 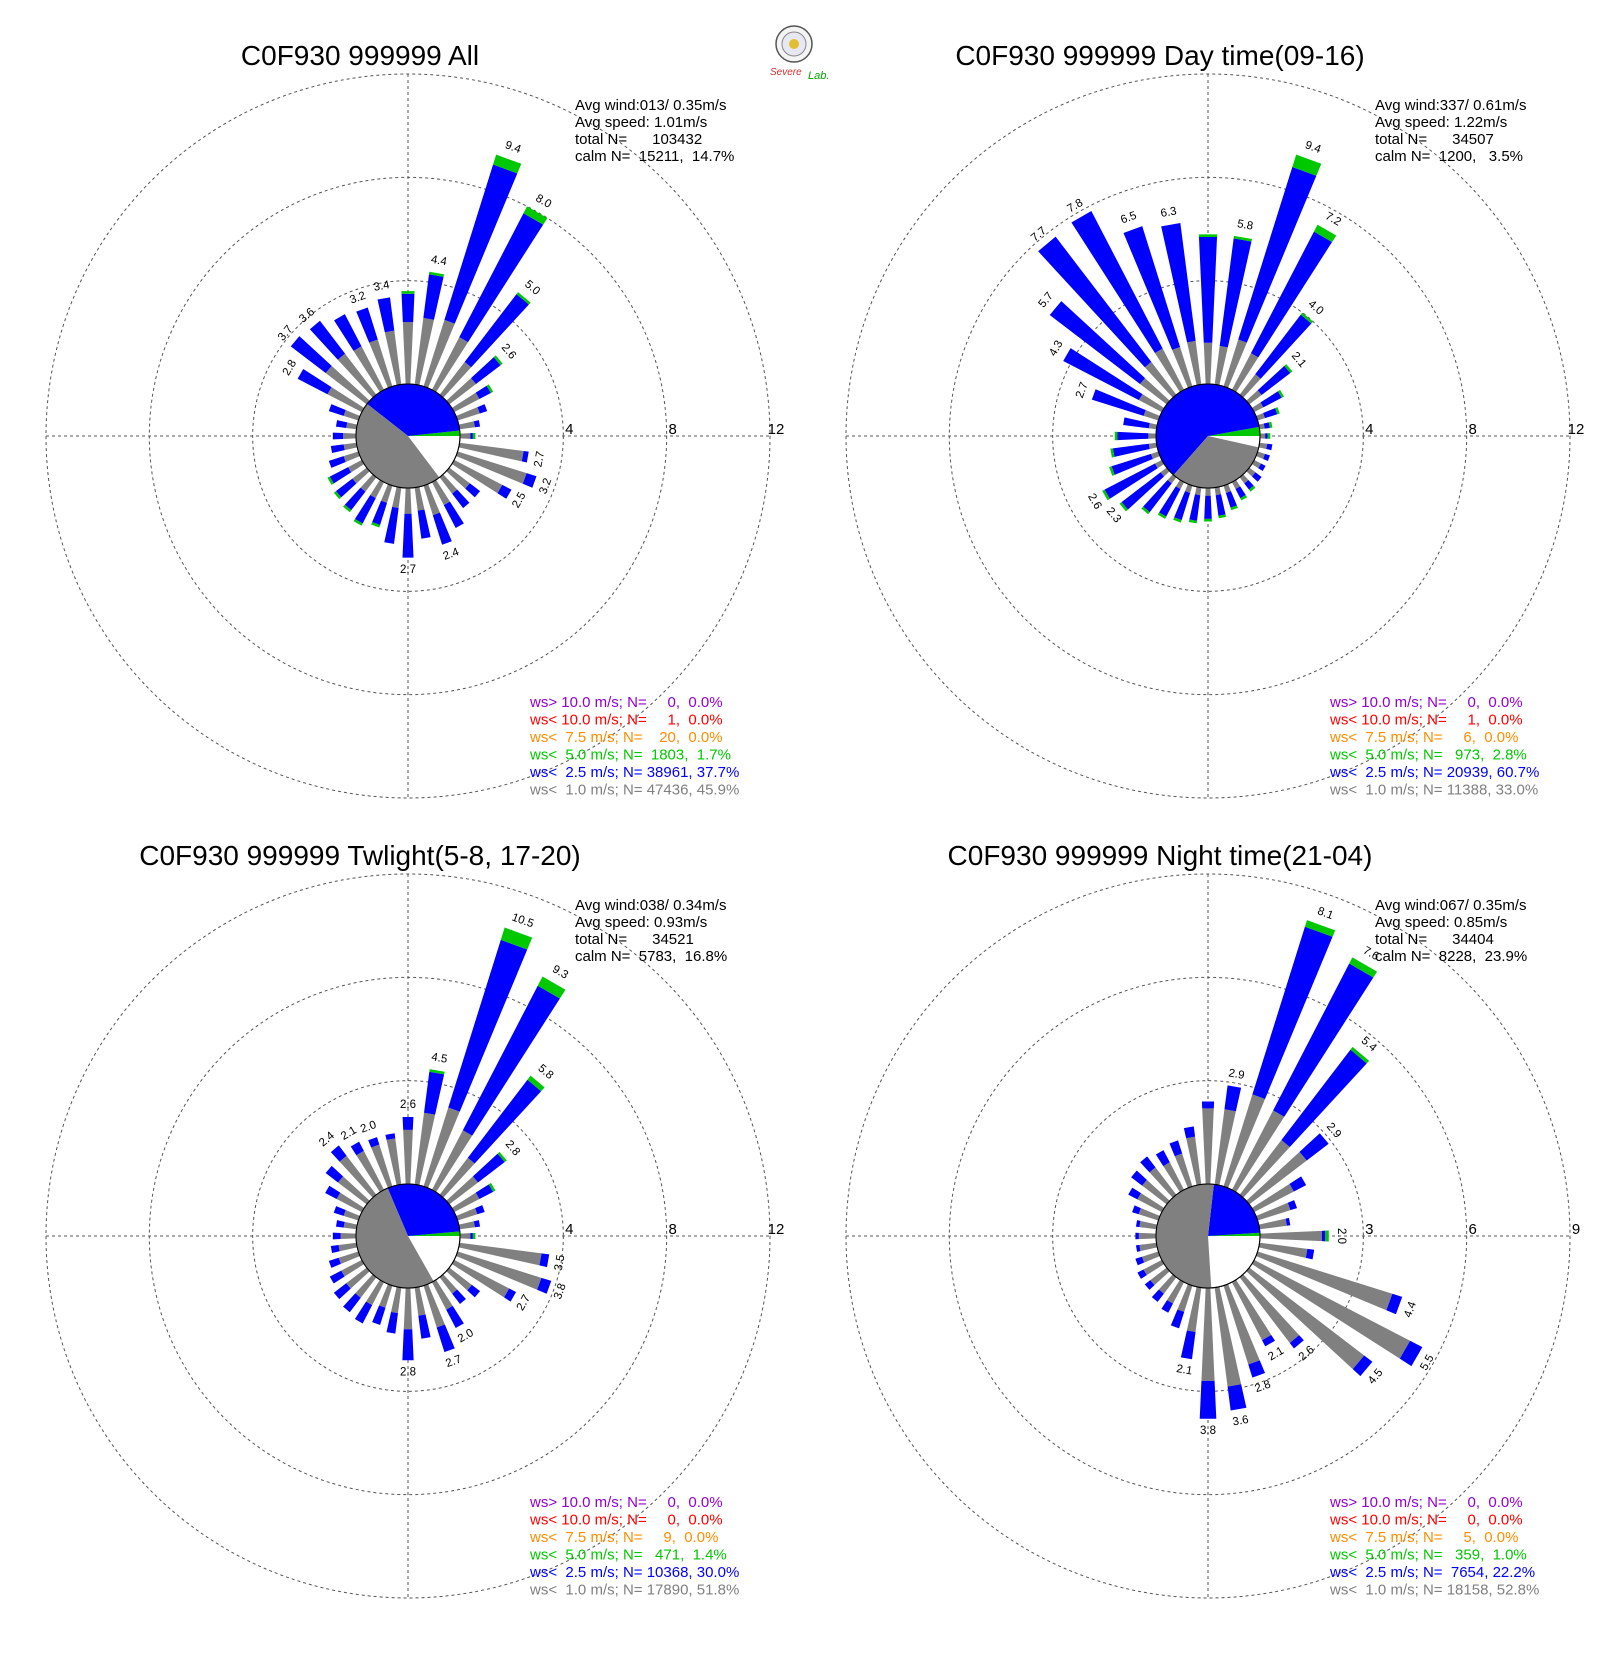 I want to click on sector-label: 6.3, so click(x=1169, y=212).